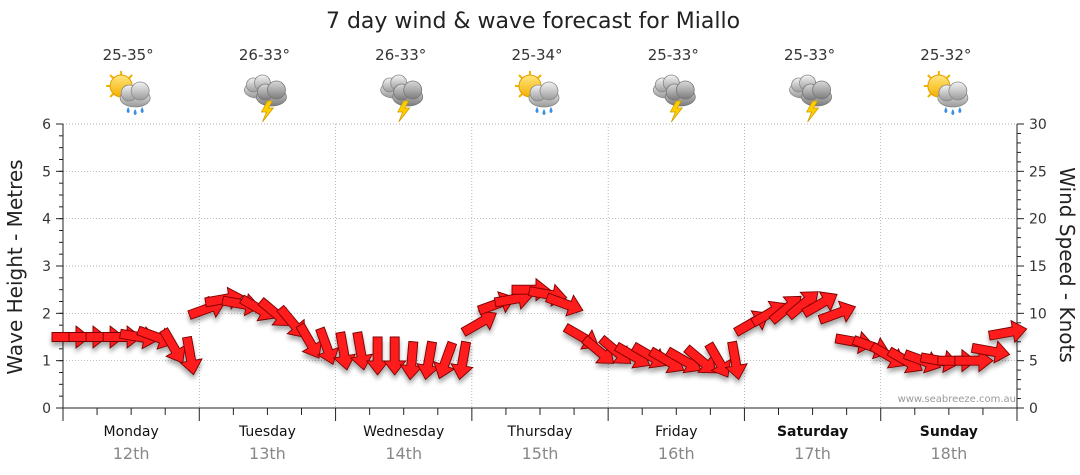 Image resolution: width=1080 pixels, height=475 pixels. What do you see at coordinates (676, 432) in the screenshot?
I see `day-label: Friday` at bounding box center [676, 432].